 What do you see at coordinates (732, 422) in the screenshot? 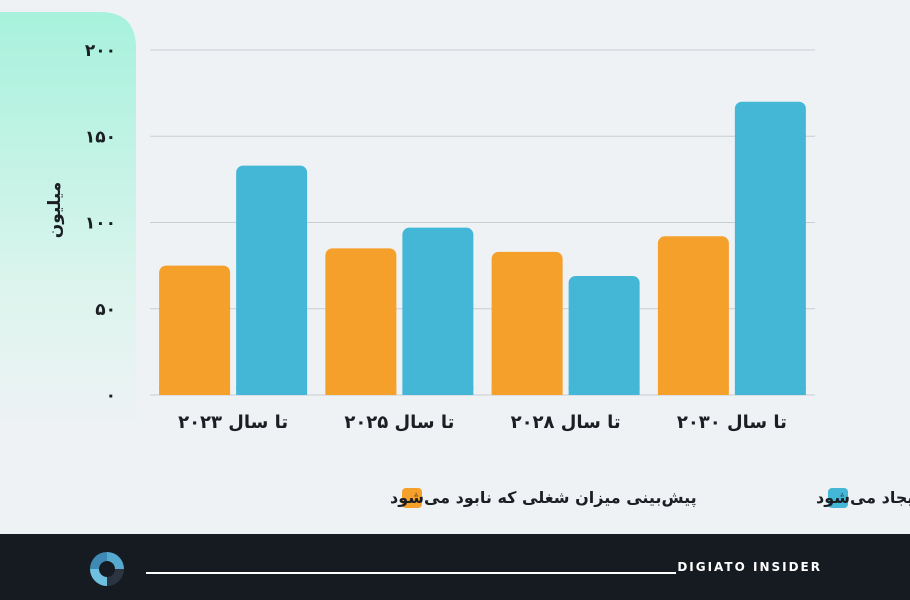
I see `x-tick-label: تا سال ۲۰۳۰` at bounding box center [732, 422].